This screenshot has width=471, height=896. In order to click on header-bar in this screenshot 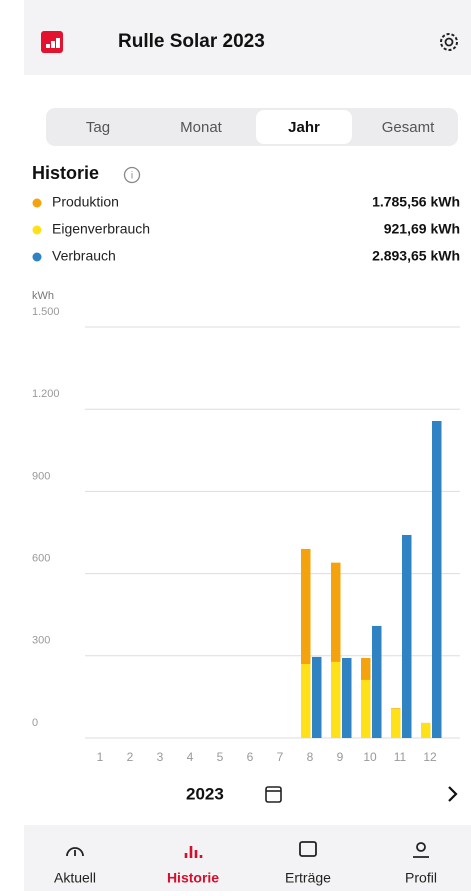, I will do `click(247, 37)`.